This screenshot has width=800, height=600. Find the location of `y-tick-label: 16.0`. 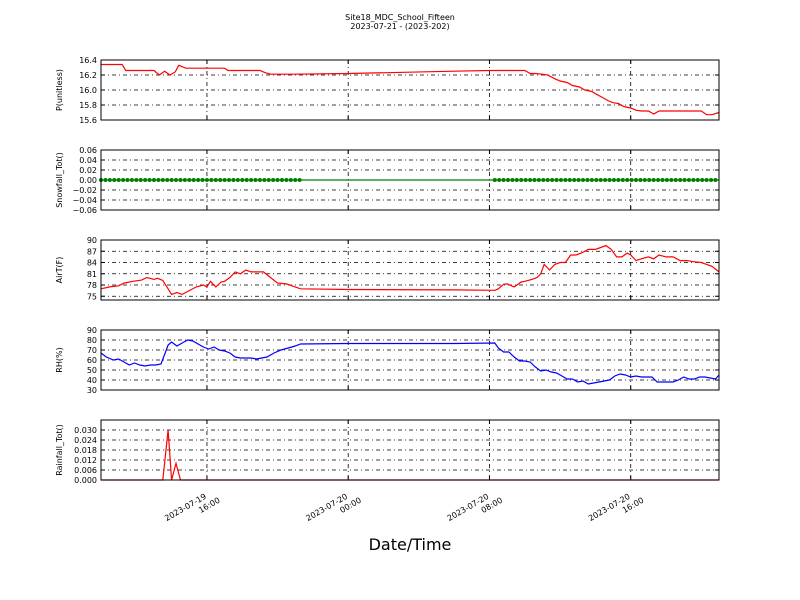

y-tick-label: 16.0 is located at coordinates (88, 90).